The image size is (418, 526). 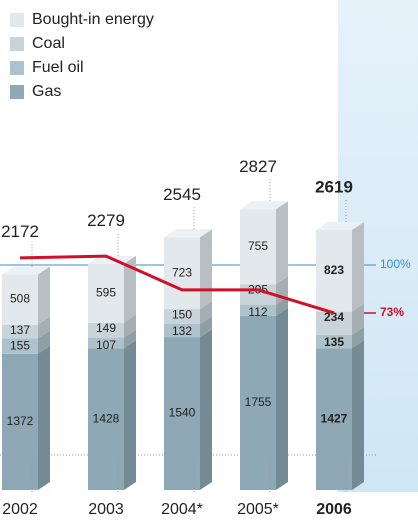 I want to click on legend-label: Gas, so click(x=46, y=91).